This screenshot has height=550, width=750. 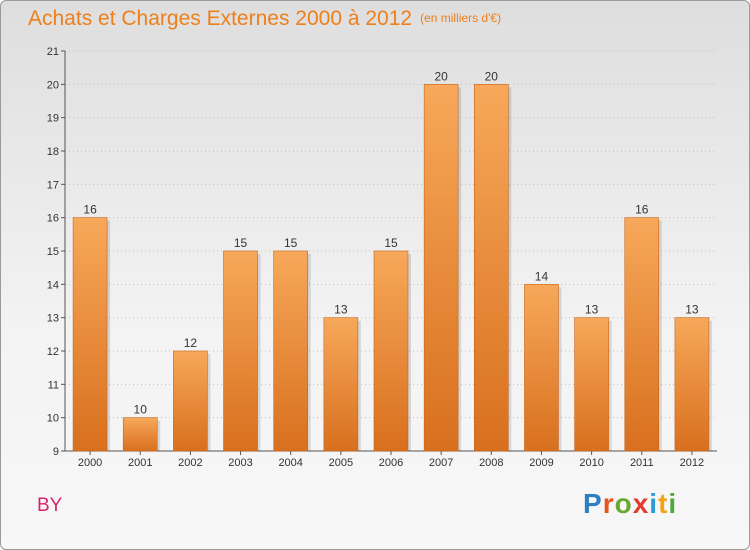 What do you see at coordinates (190, 401) in the screenshot?
I see `bar-2002` at bounding box center [190, 401].